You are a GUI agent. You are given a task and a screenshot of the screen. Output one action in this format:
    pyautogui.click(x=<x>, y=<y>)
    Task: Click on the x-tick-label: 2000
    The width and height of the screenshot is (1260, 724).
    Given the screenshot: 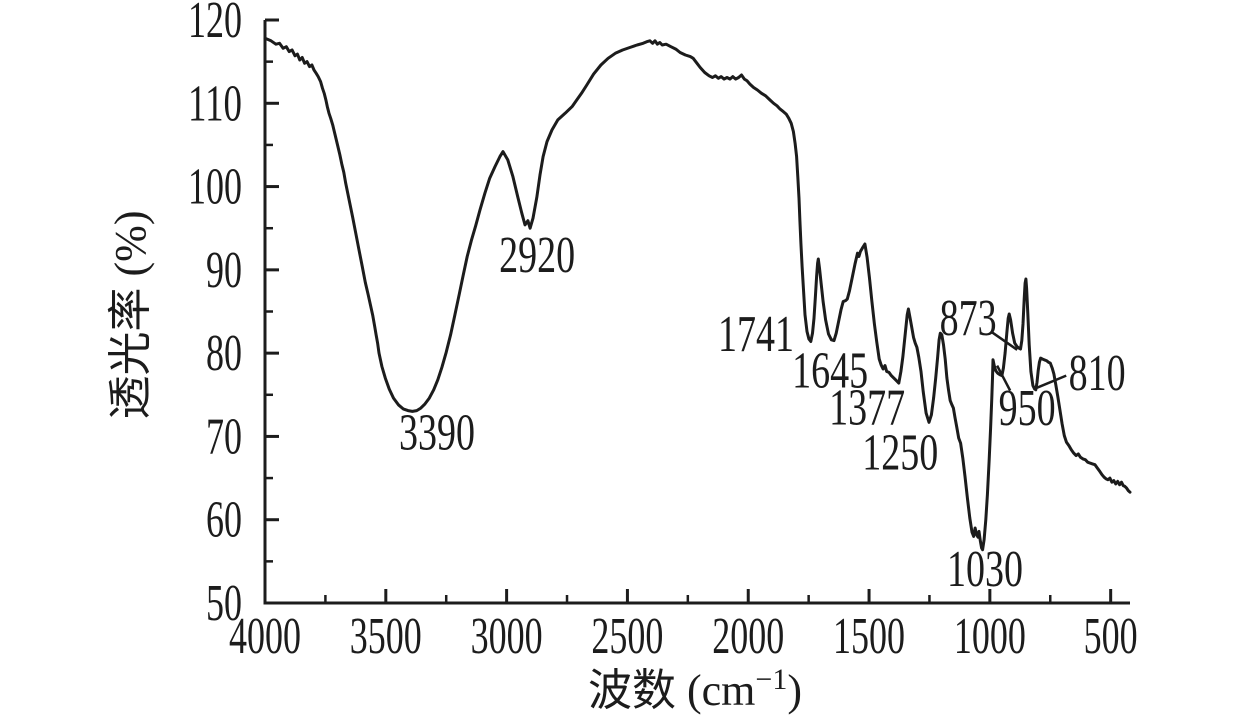 What is the action you would take?
    pyautogui.click(x=748, y=636)
    